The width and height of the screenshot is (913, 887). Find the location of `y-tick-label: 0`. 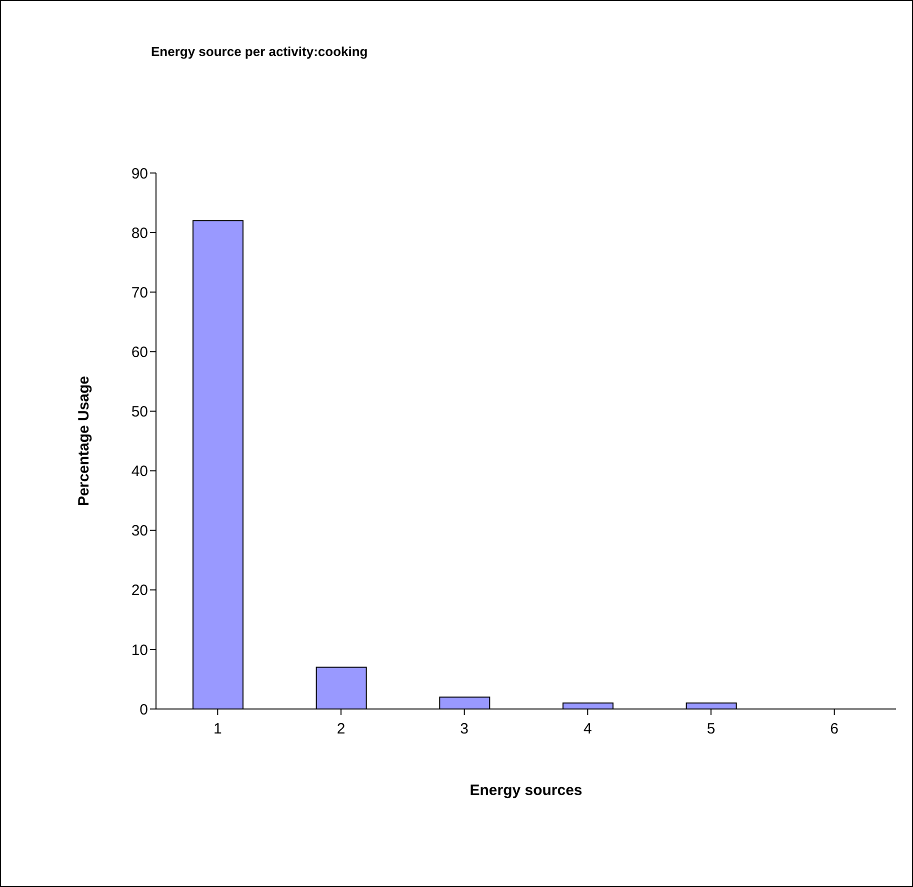

y-tick-label: 0 is located at coordinates (144, 709).